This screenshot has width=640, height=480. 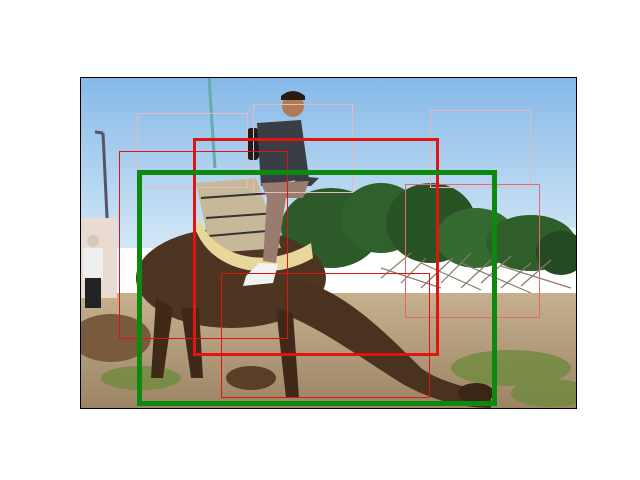 I want to click on saddle-blanket, so click(x=254, y=225).